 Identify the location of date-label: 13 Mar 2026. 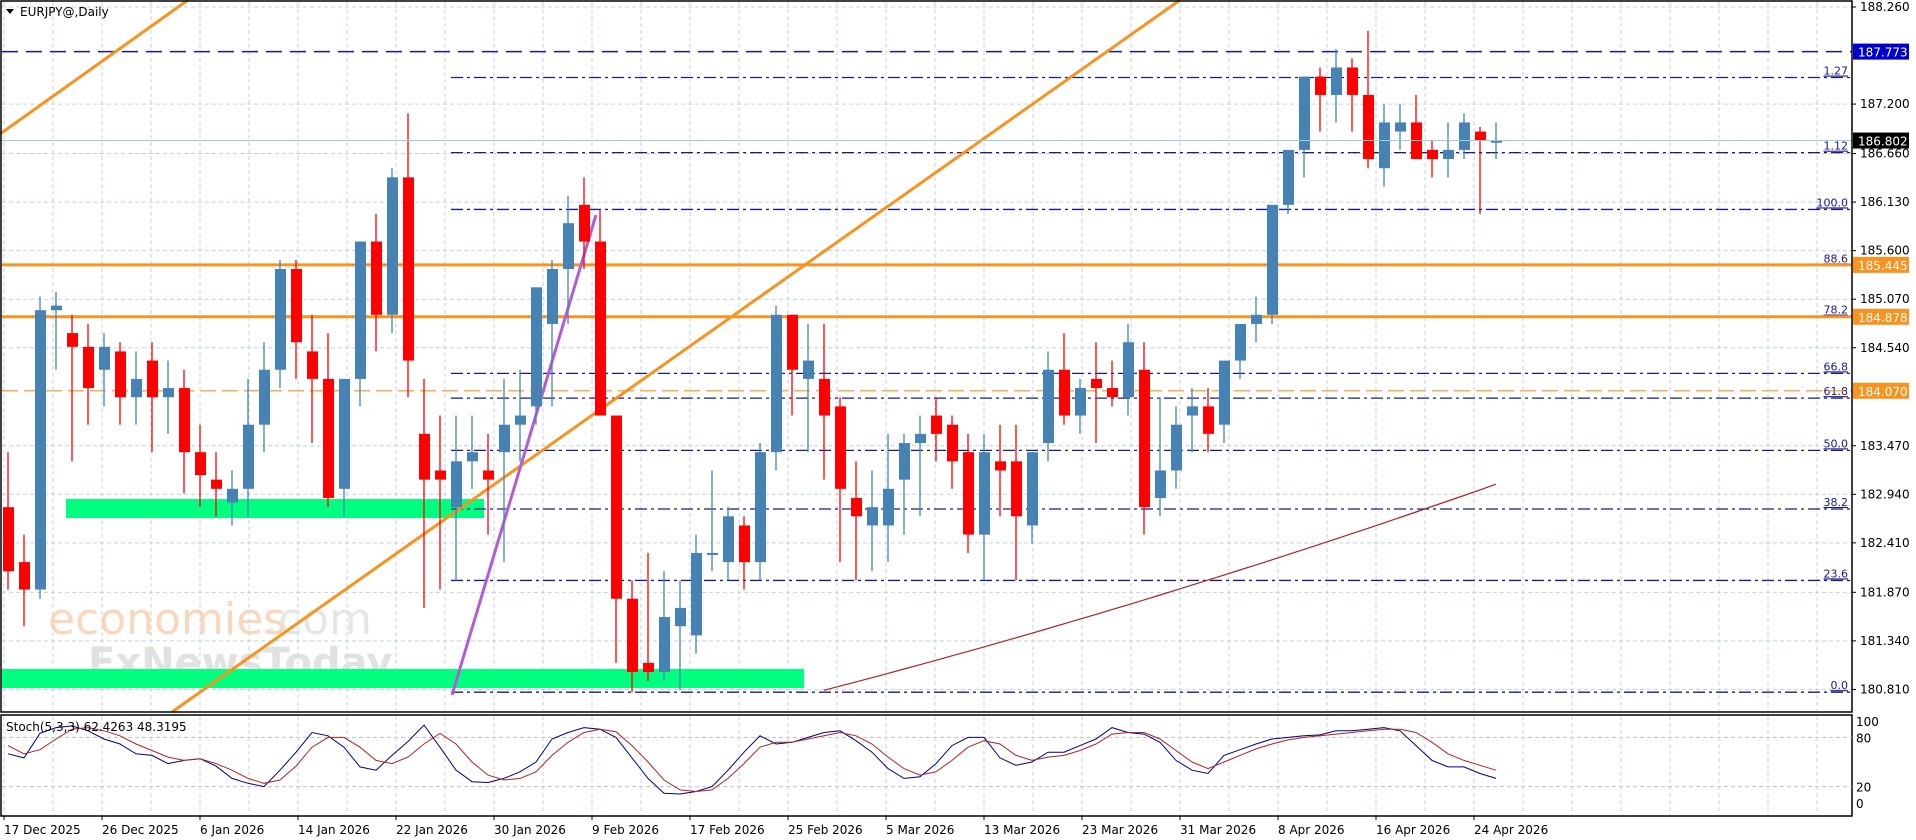
(1022, 830).